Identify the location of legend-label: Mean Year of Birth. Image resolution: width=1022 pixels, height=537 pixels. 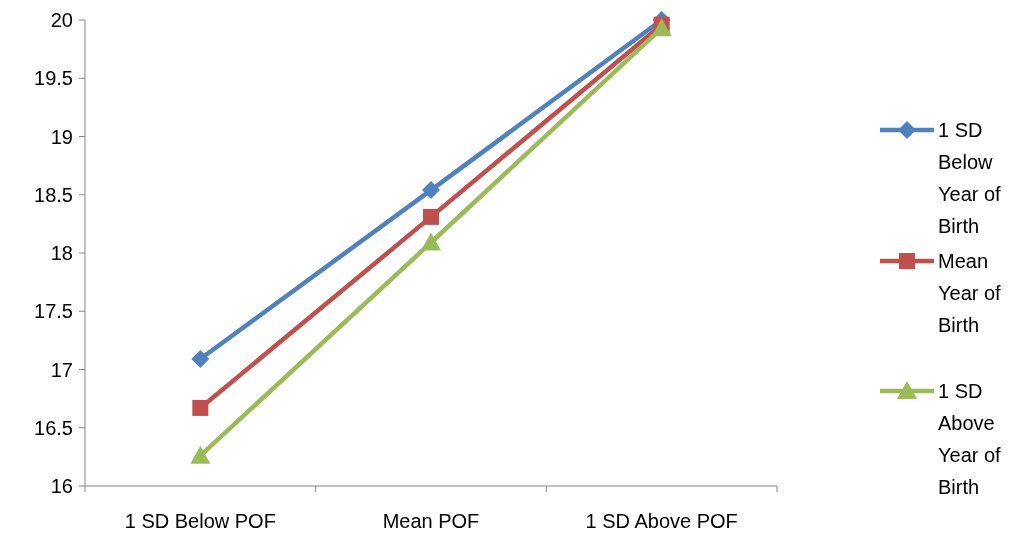
(970, 293).